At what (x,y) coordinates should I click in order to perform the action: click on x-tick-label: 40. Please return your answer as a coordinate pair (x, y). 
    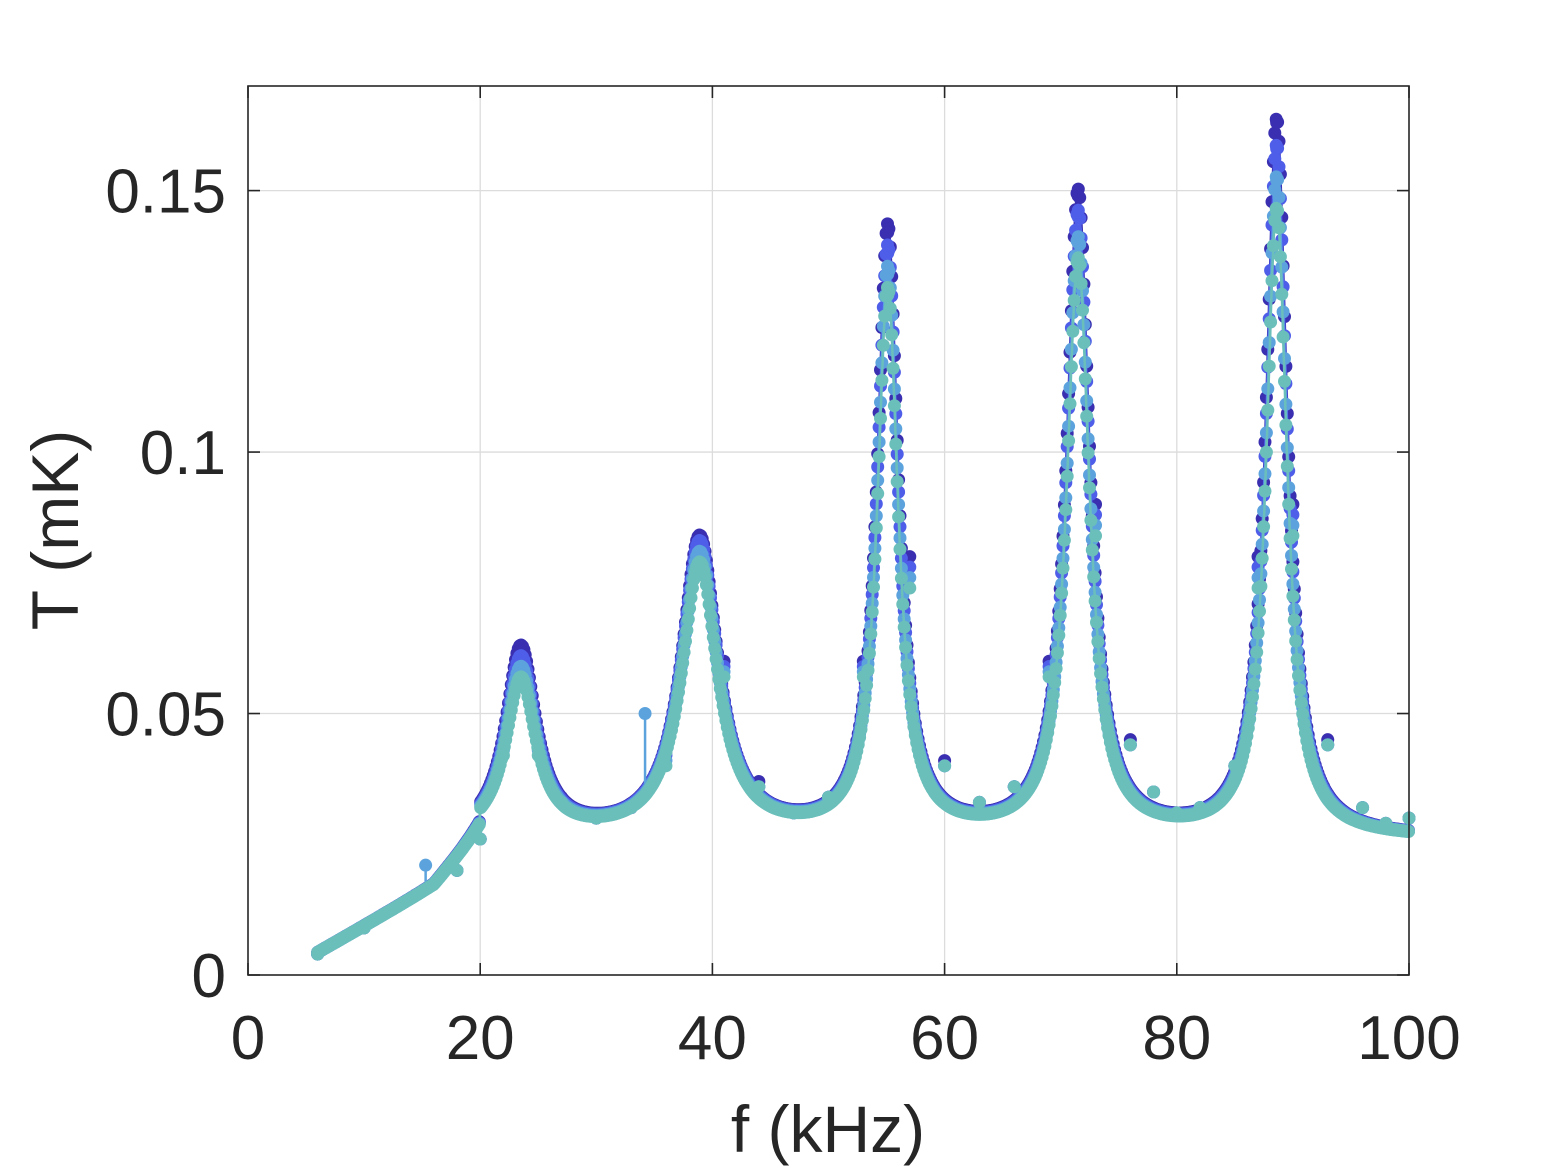
    Looking at the image, I should click on (712, 1038).